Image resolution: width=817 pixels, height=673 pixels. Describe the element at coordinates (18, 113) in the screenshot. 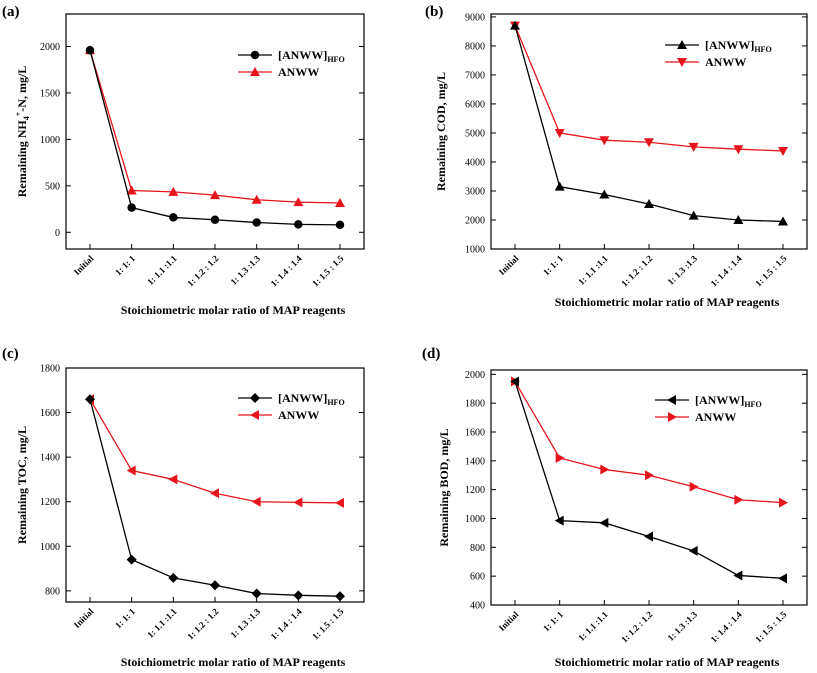

I see `y-axis-label-sup: +` at that location.